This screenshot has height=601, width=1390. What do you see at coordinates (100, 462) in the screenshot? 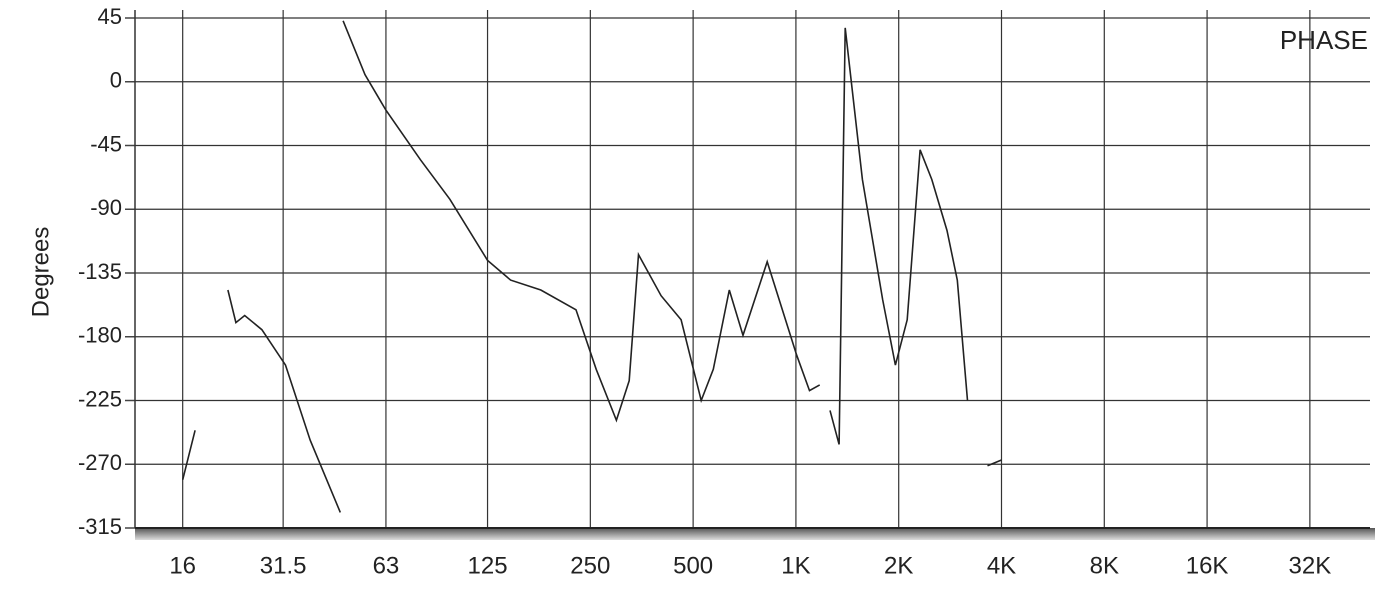
I see `y-tick-label: -270` at bounding box center [100, 462].